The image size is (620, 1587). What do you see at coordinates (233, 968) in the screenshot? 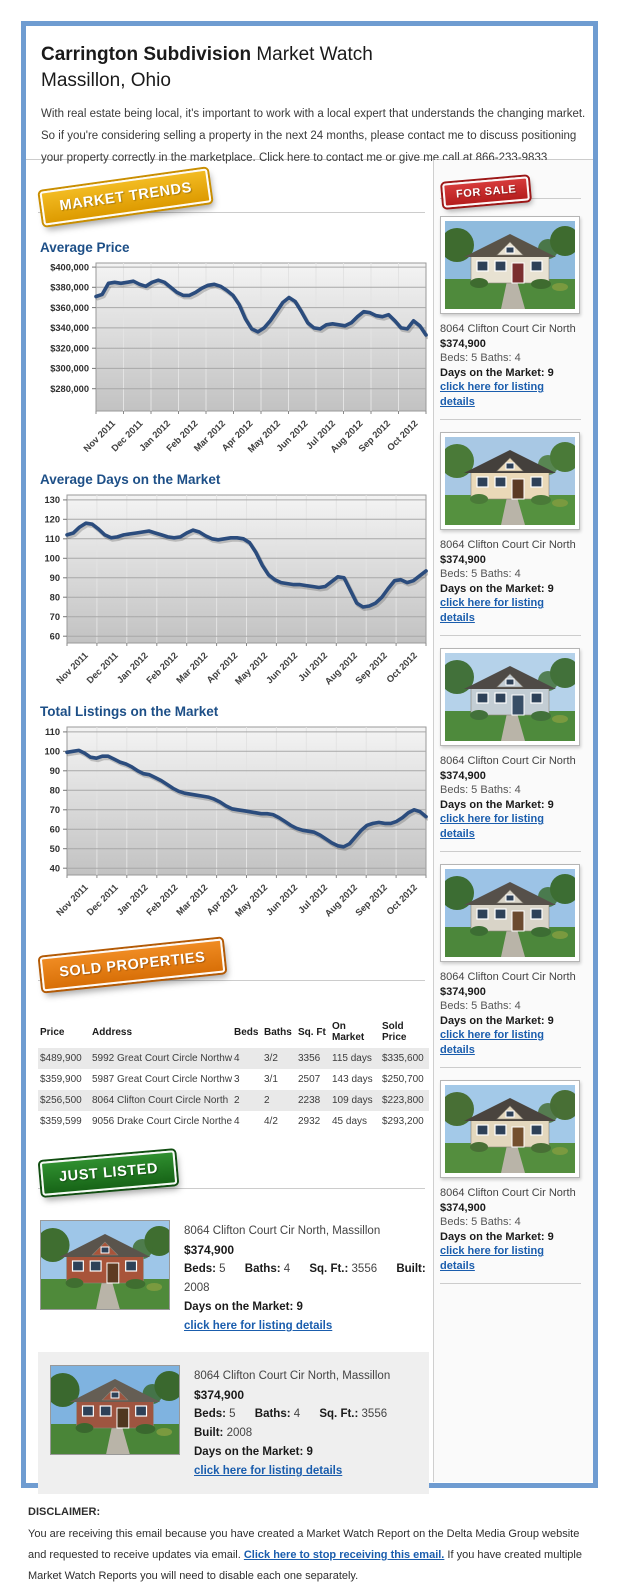
I see `sold-properties-section-header: SOLD PROPERTIES` at bounding box center [233, 968].